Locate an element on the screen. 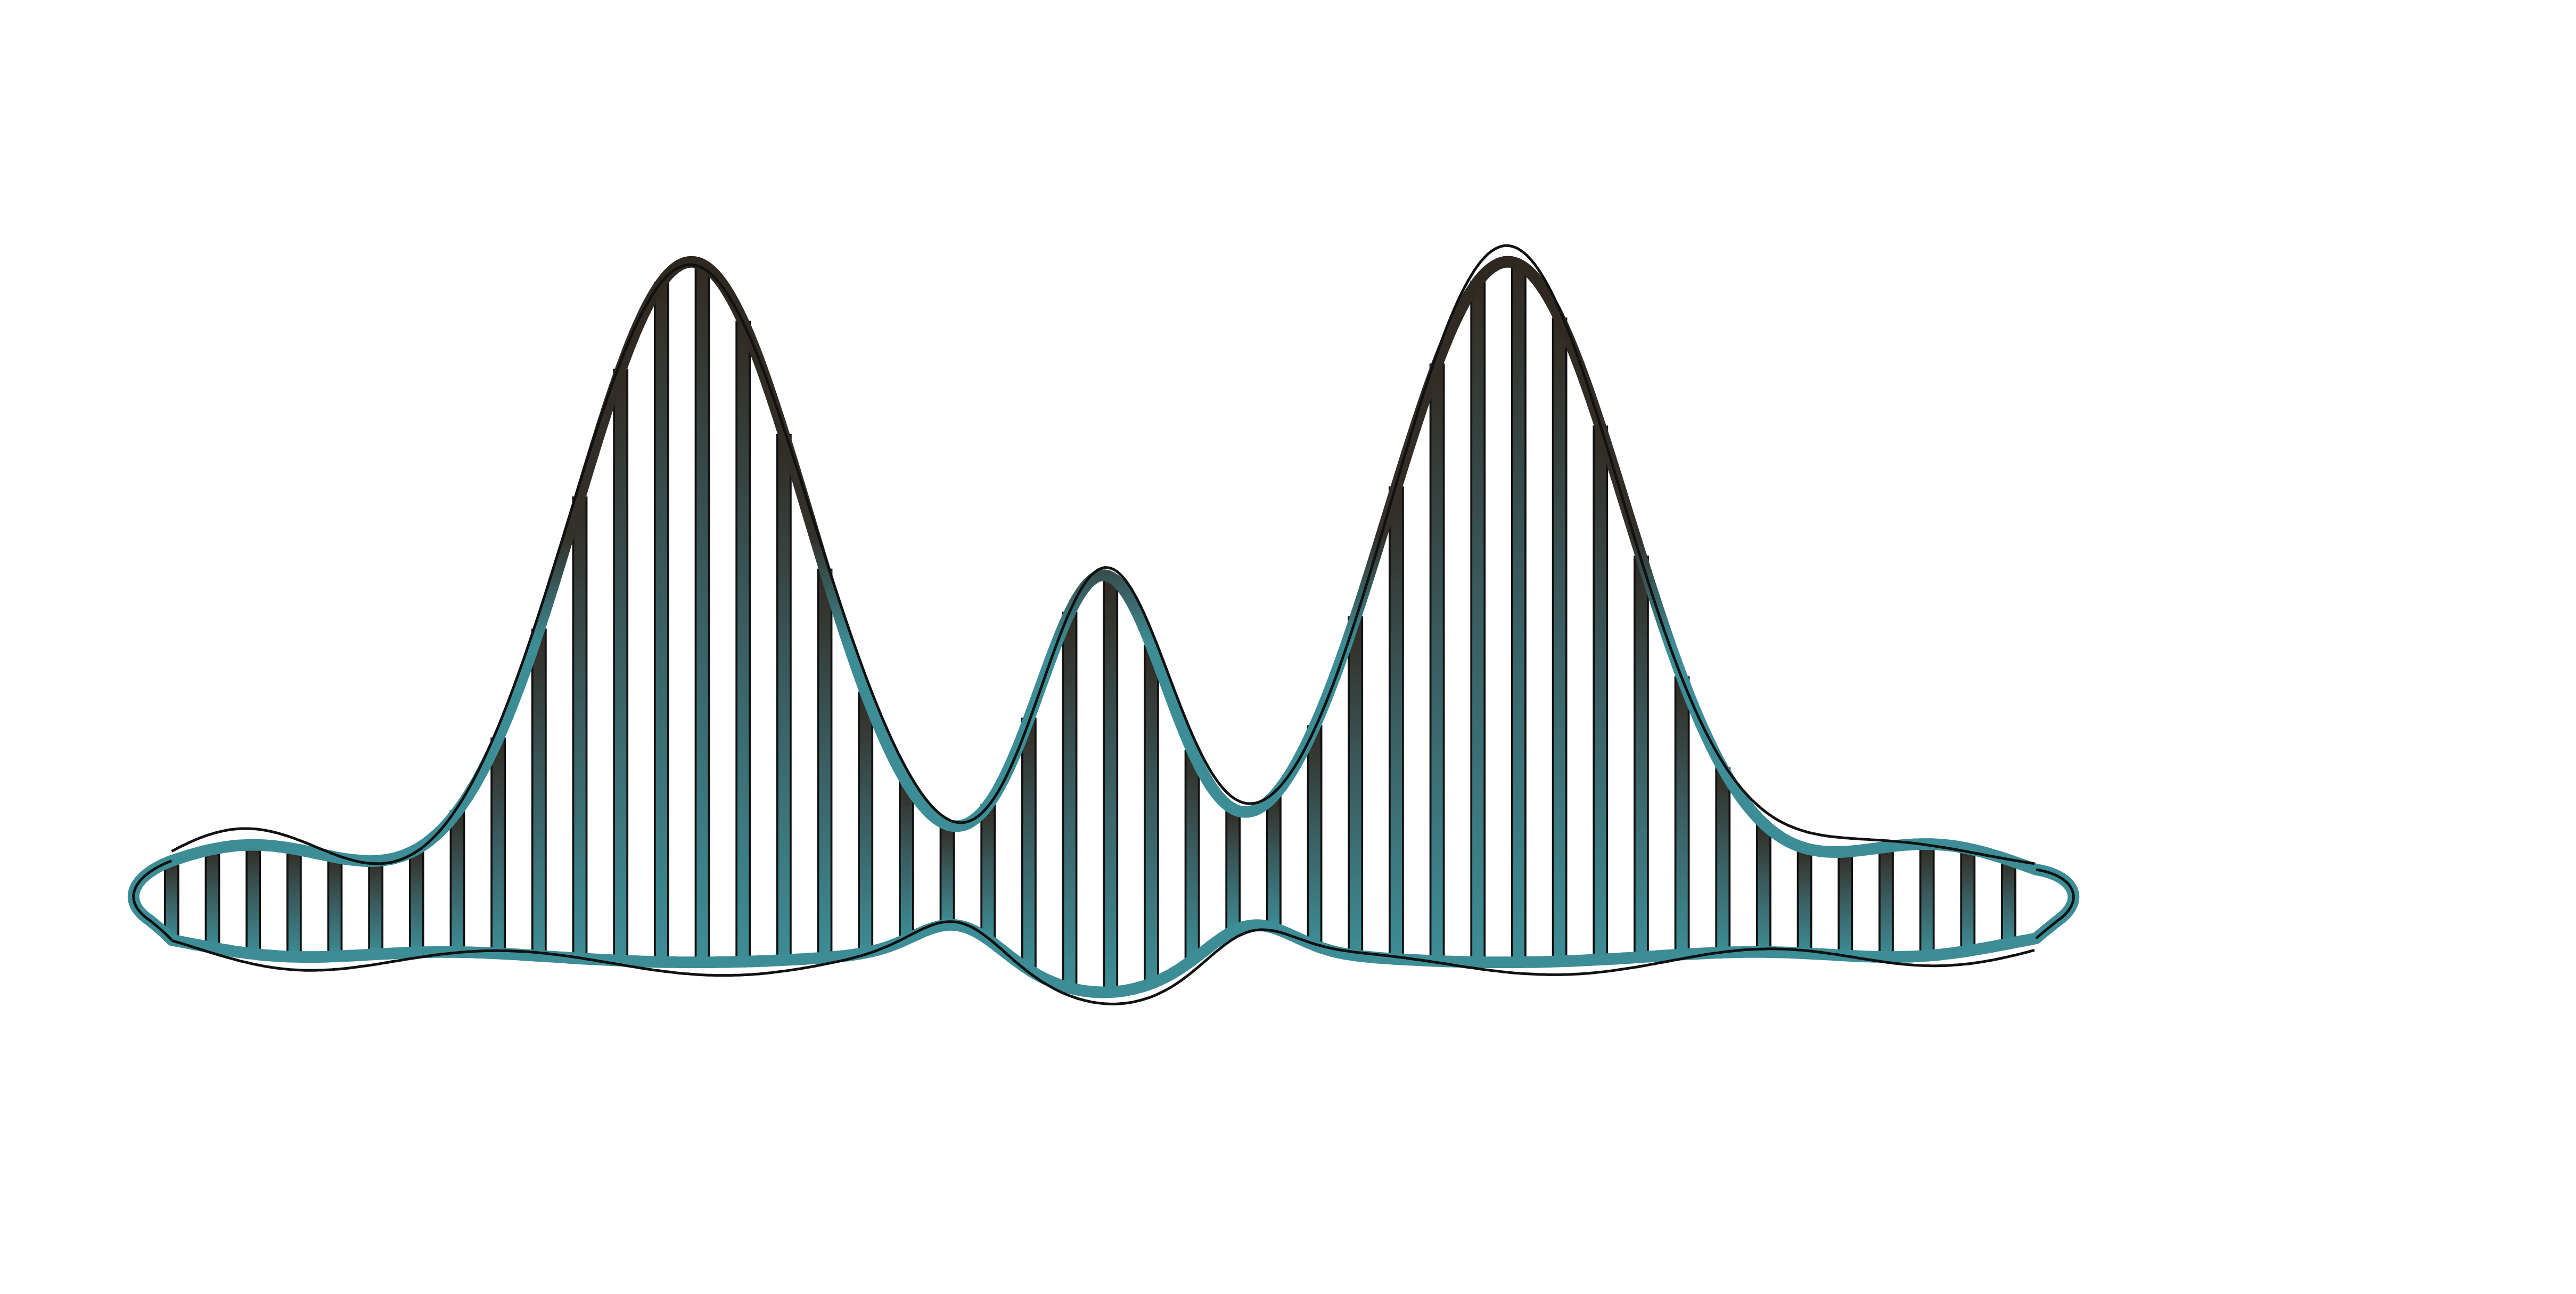 Image resolution: width=2576 pixels, height=1294 pixels. strand-band is located at coordinates (2055, 904).